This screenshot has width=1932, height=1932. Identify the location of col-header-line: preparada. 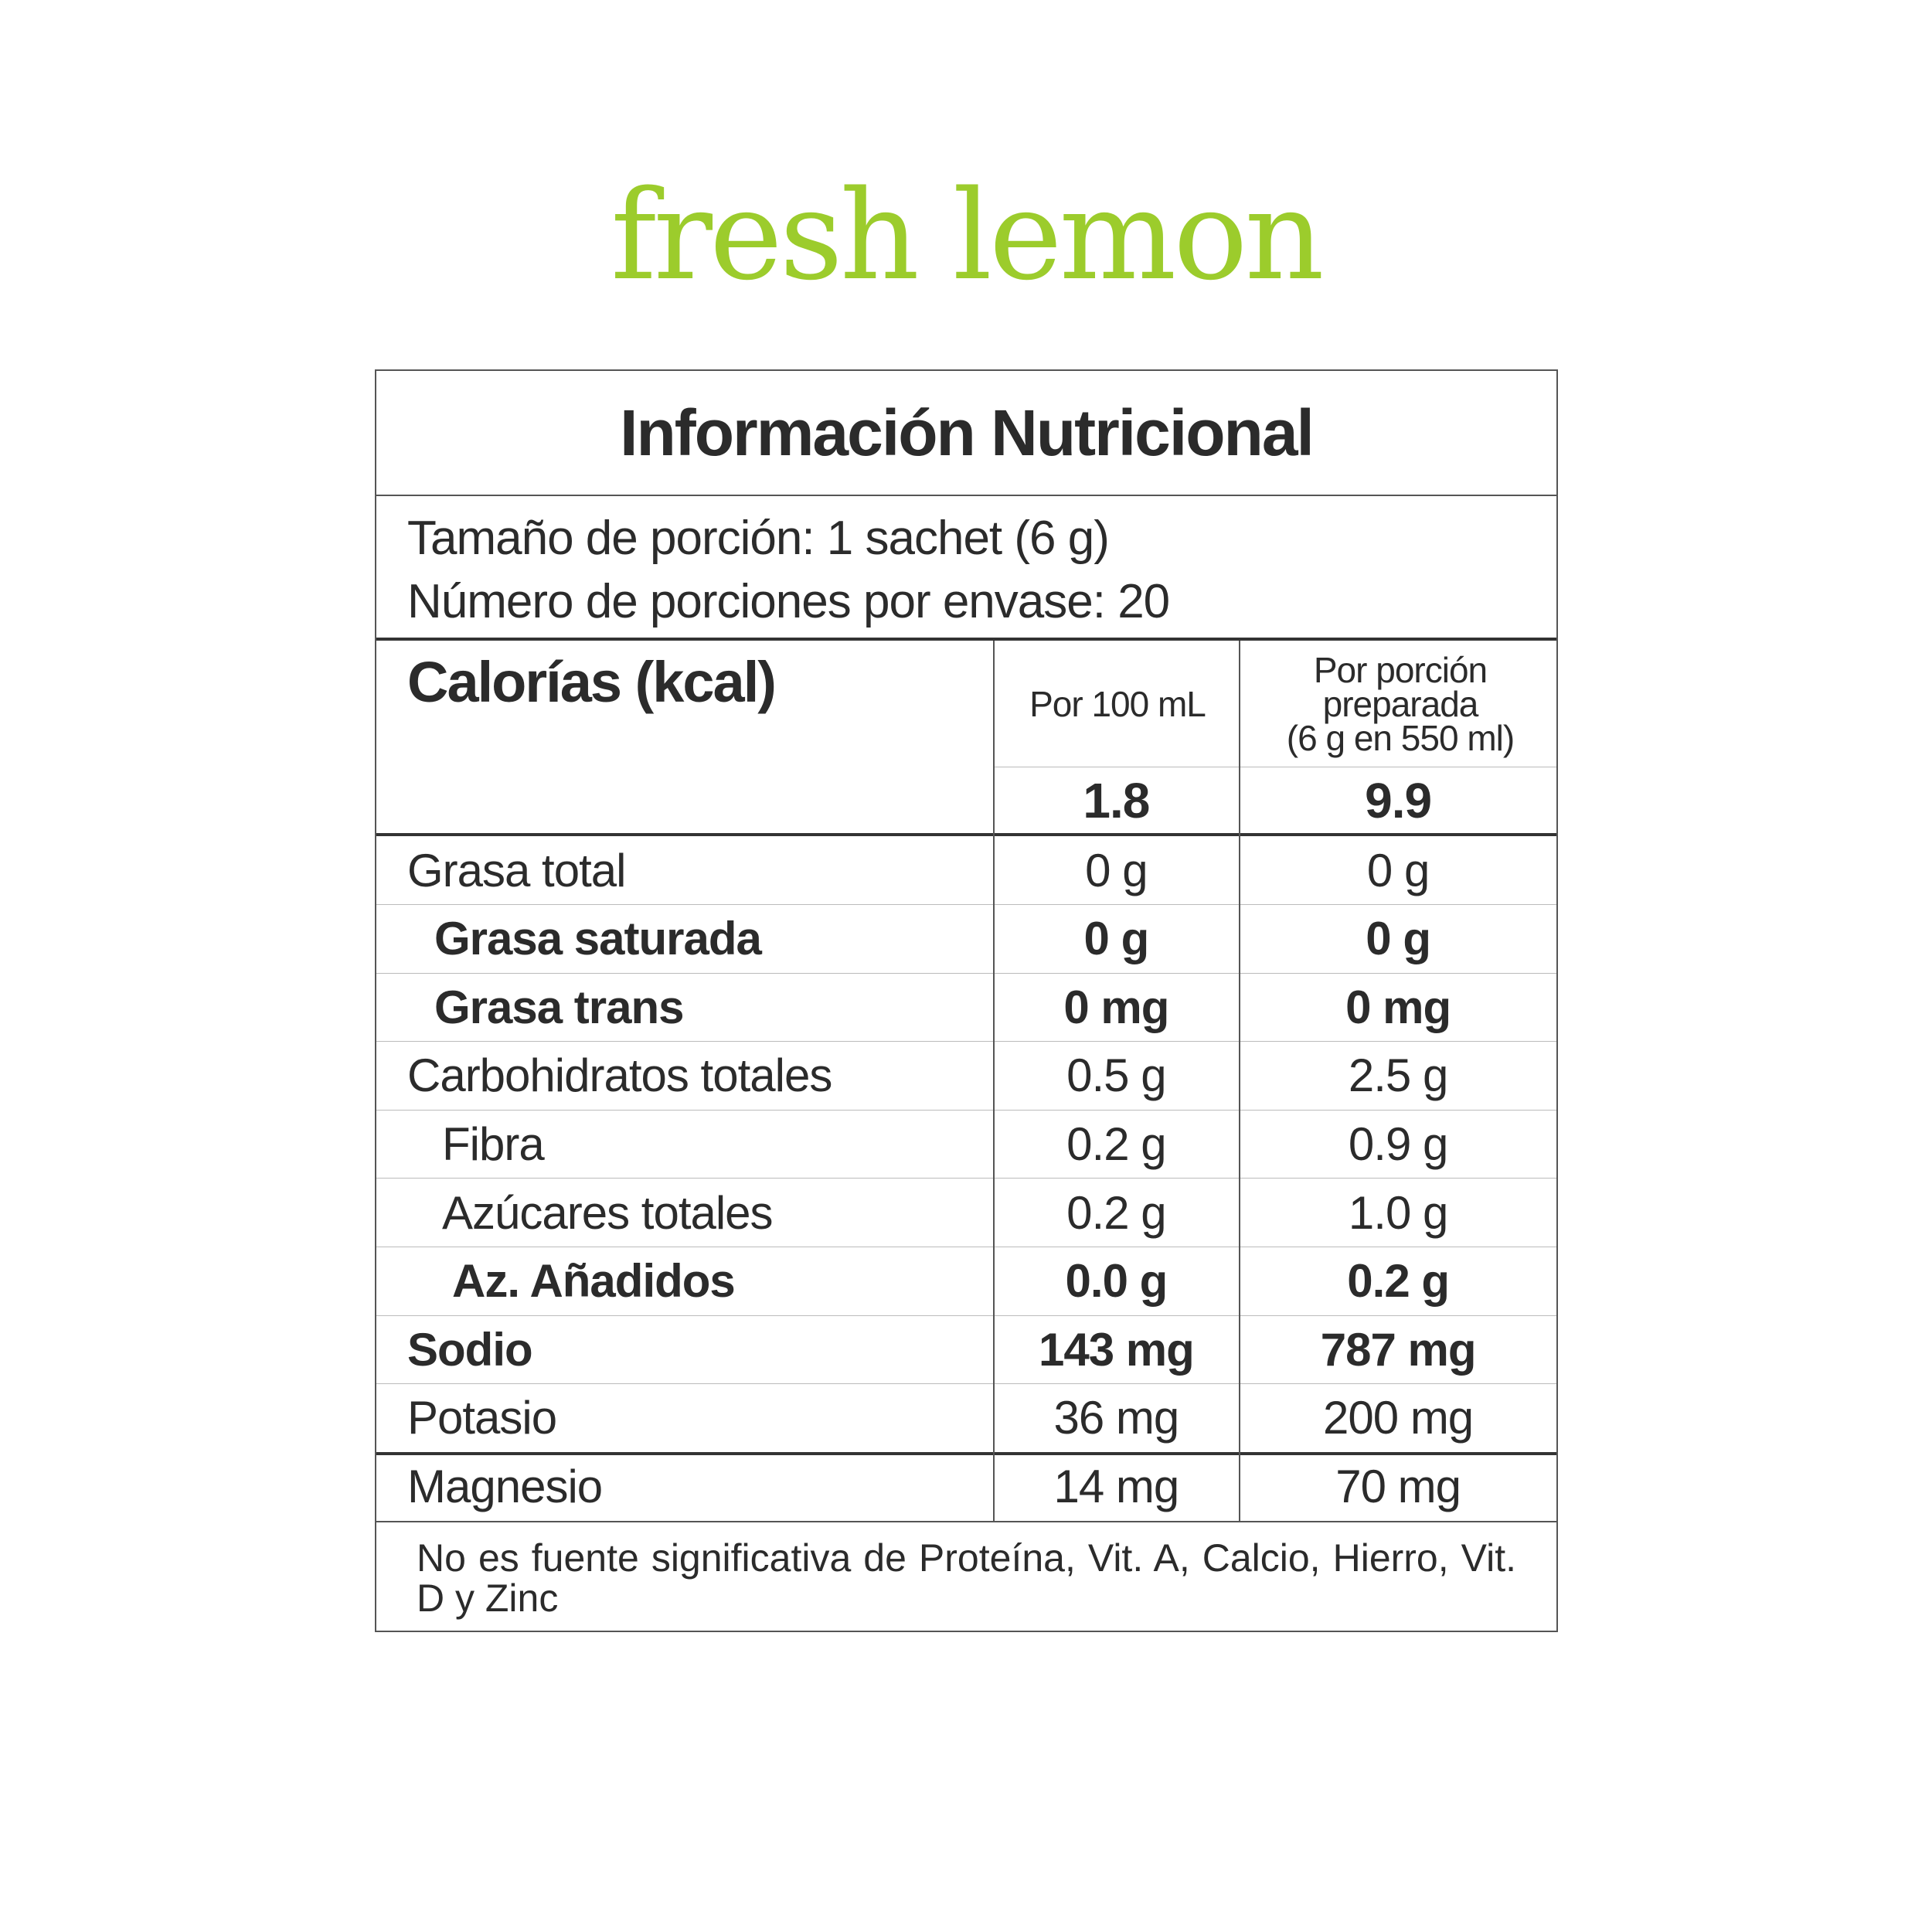
(1400, 704).